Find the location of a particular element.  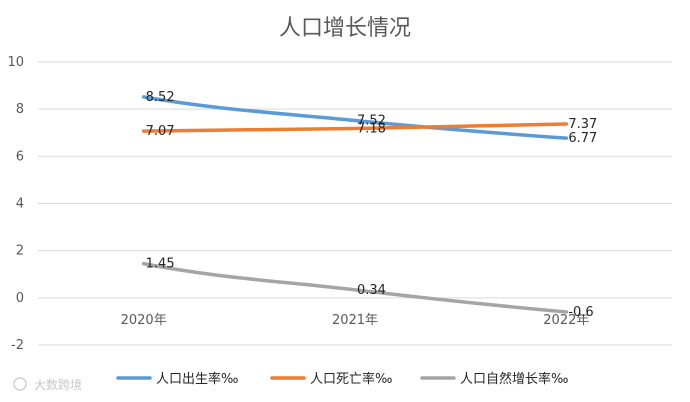

data-label: 7.18 is located at coordinates (371, 129).